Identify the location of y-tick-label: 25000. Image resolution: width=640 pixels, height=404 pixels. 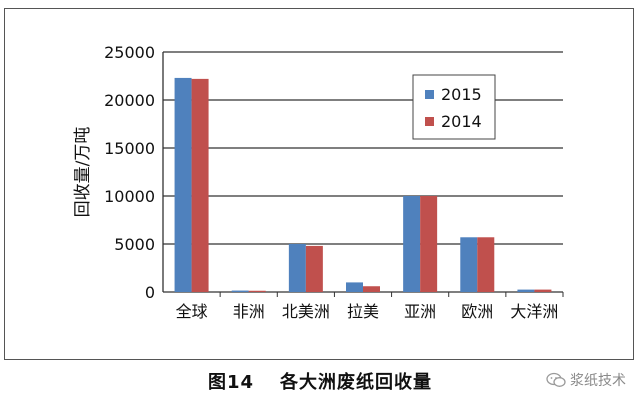
(129, 52).